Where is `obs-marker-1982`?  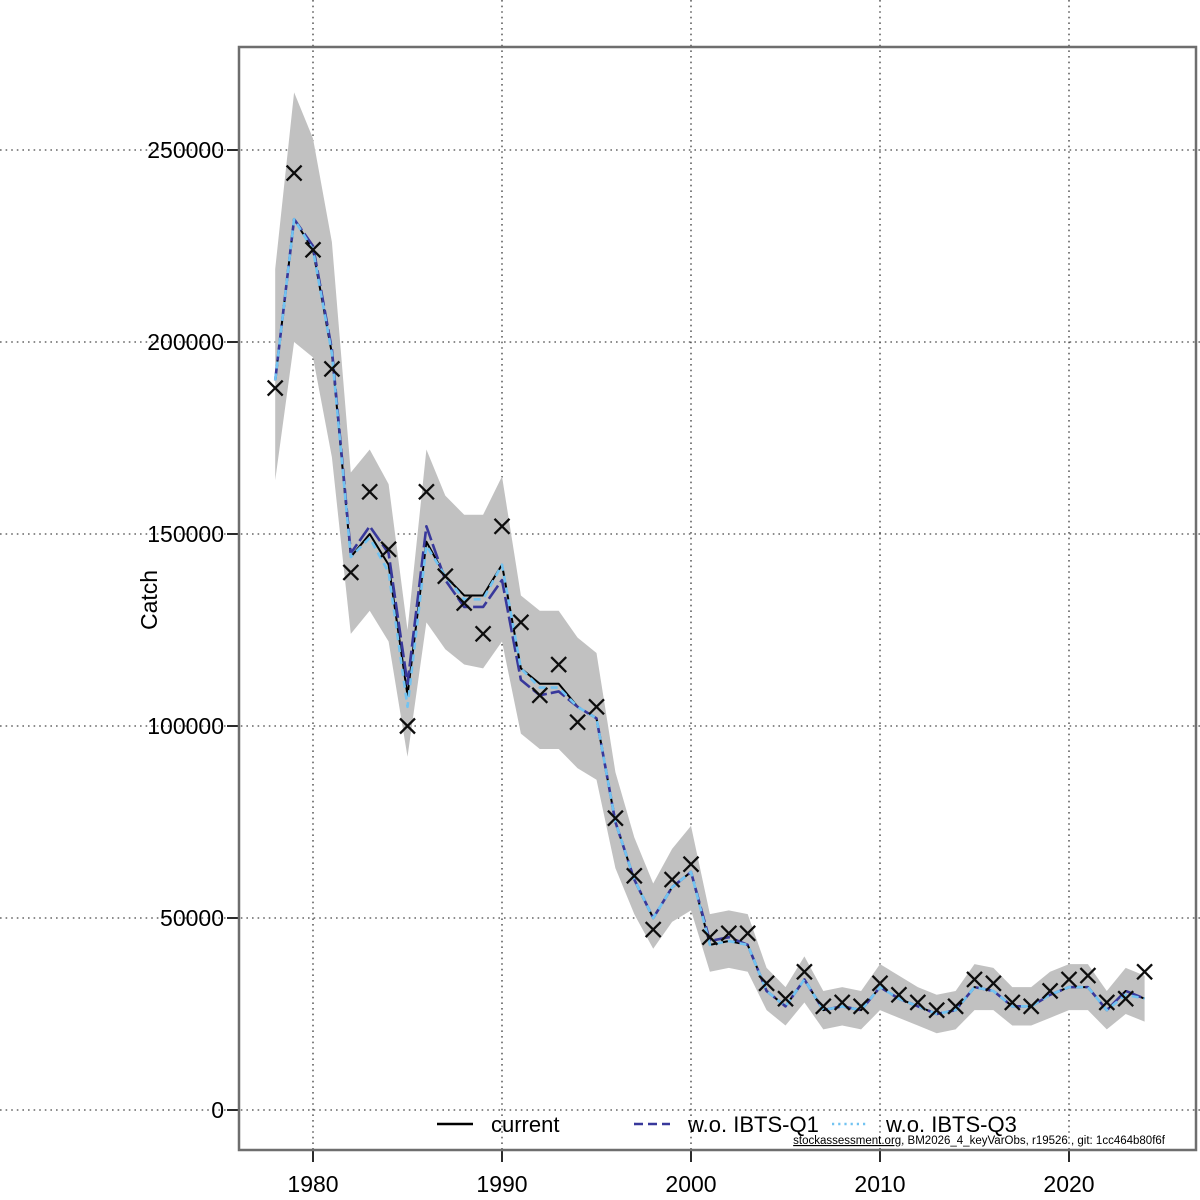 obs-marker-1982 is located at coordinates (351, 572).